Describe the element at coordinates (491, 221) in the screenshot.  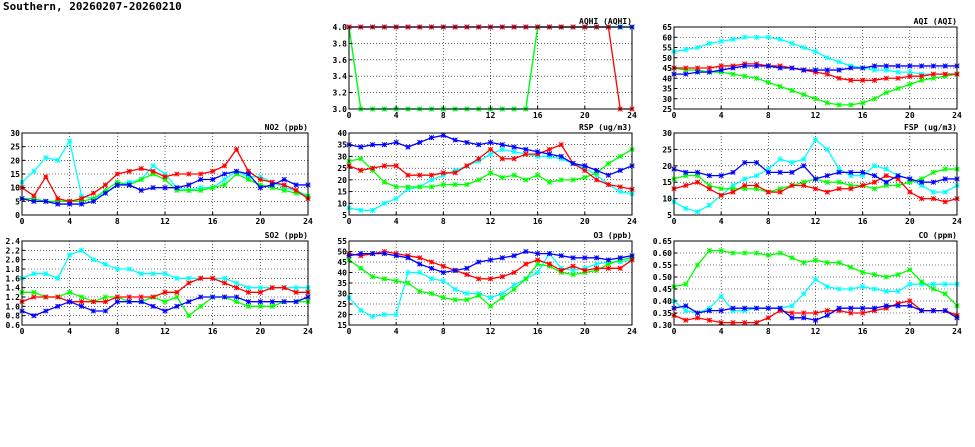
I see `x-tick-label: 12` at that location.